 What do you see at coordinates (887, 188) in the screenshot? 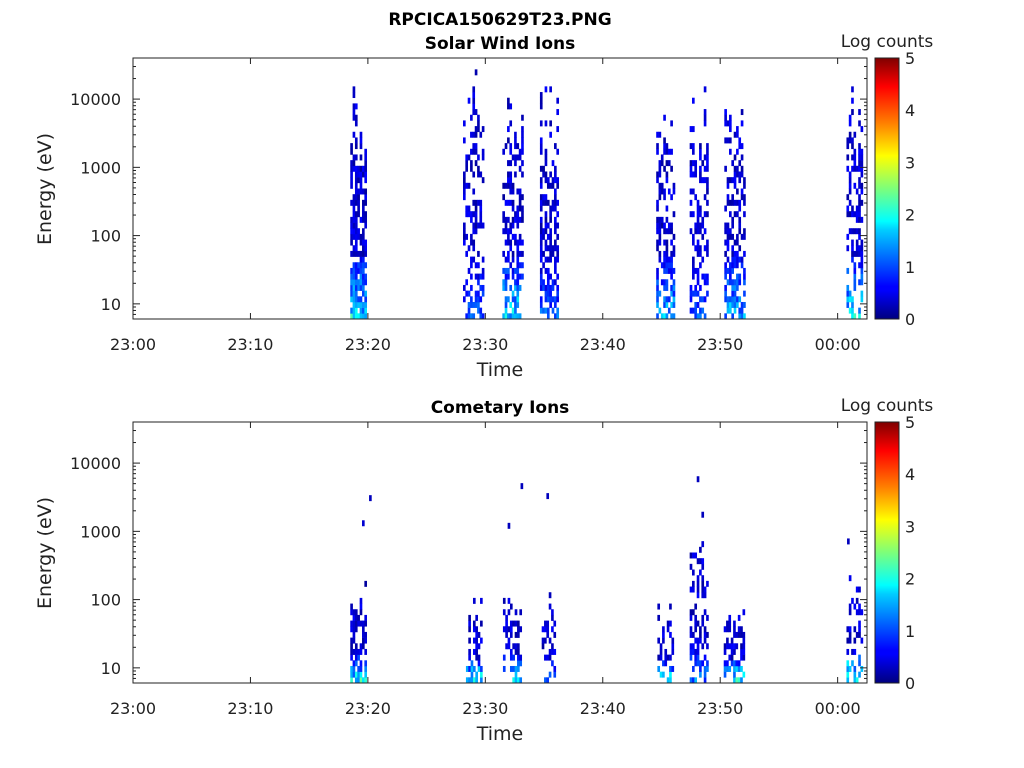
I see `colorbar-gradient-solar-wind` at bounding box center [887, 188].